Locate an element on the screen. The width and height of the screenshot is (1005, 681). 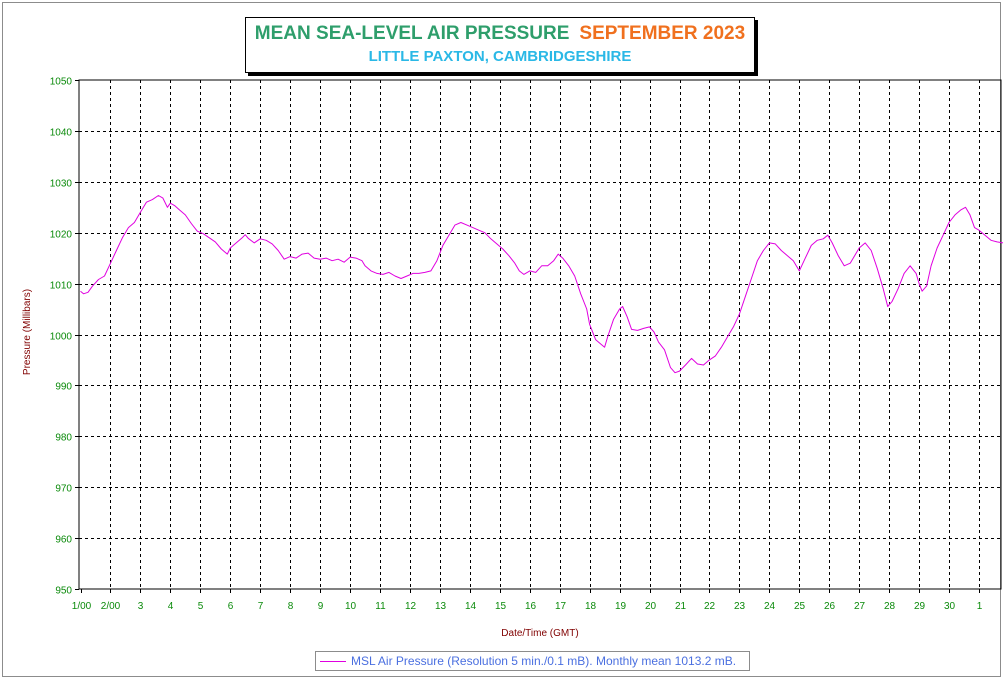
y-tick-label: 1030 is located at coordinates (61, 184).